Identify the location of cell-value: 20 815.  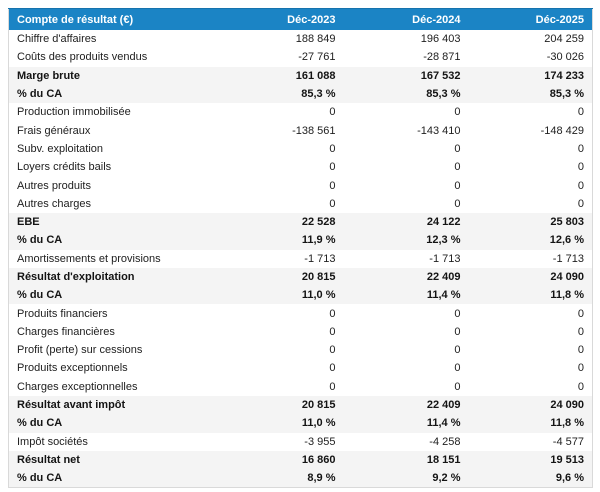
(281, 277).